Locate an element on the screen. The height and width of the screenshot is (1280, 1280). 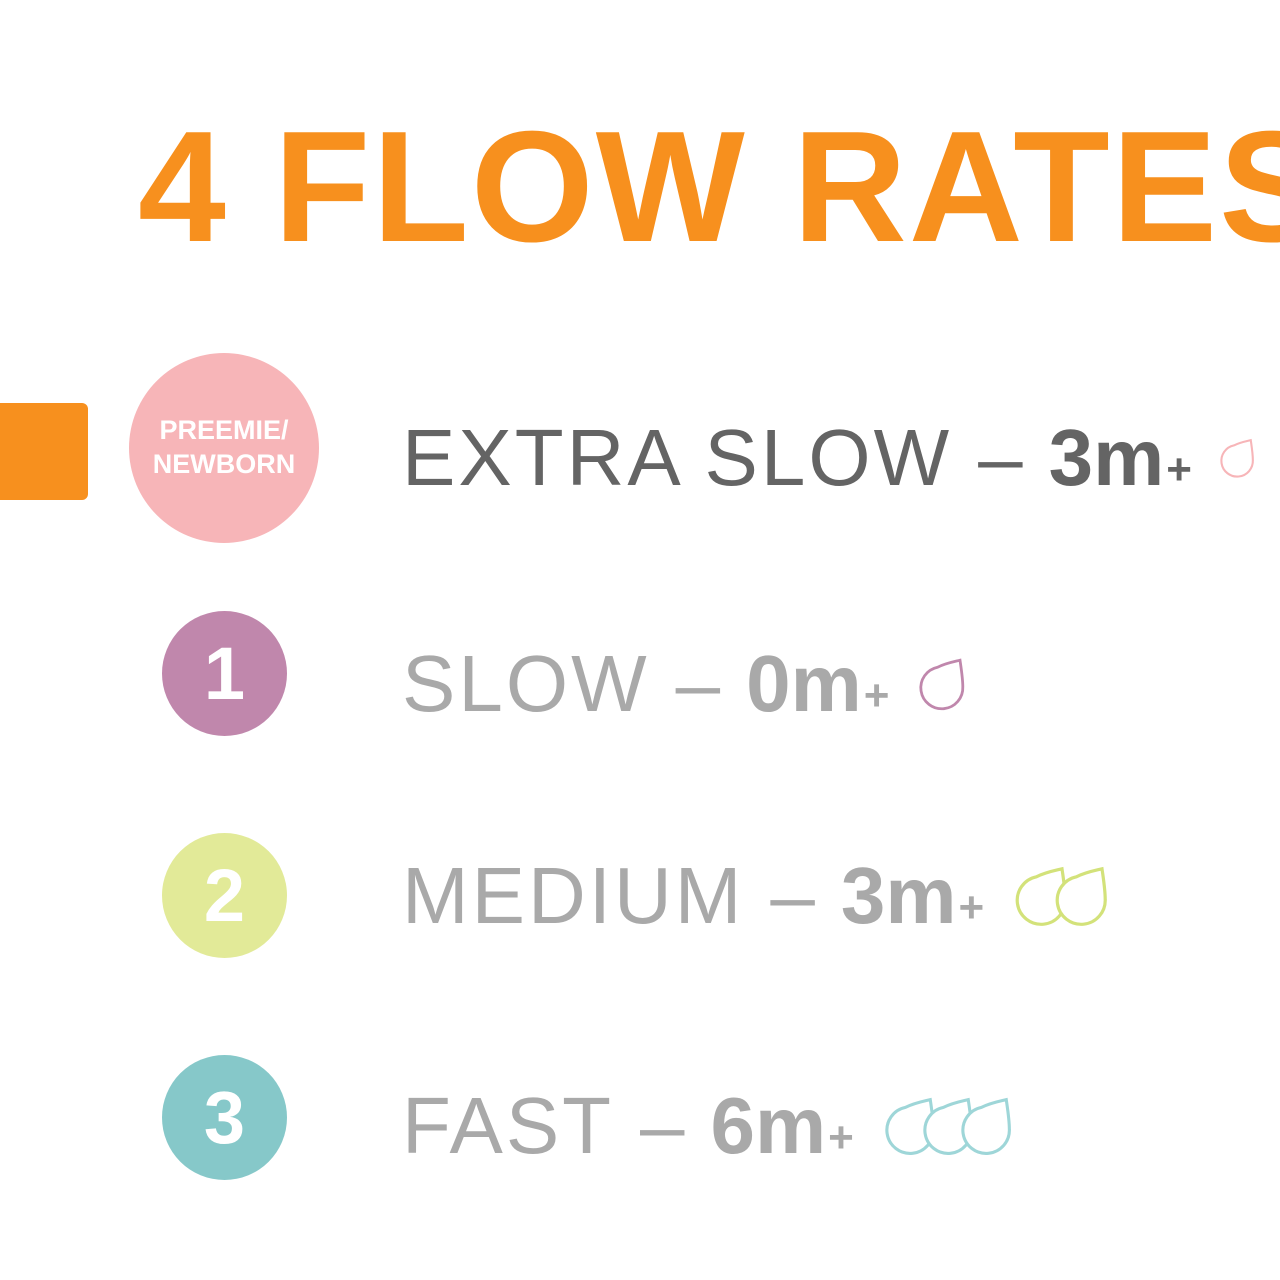
badge-1: 1 is located at coordinates (224, 673).